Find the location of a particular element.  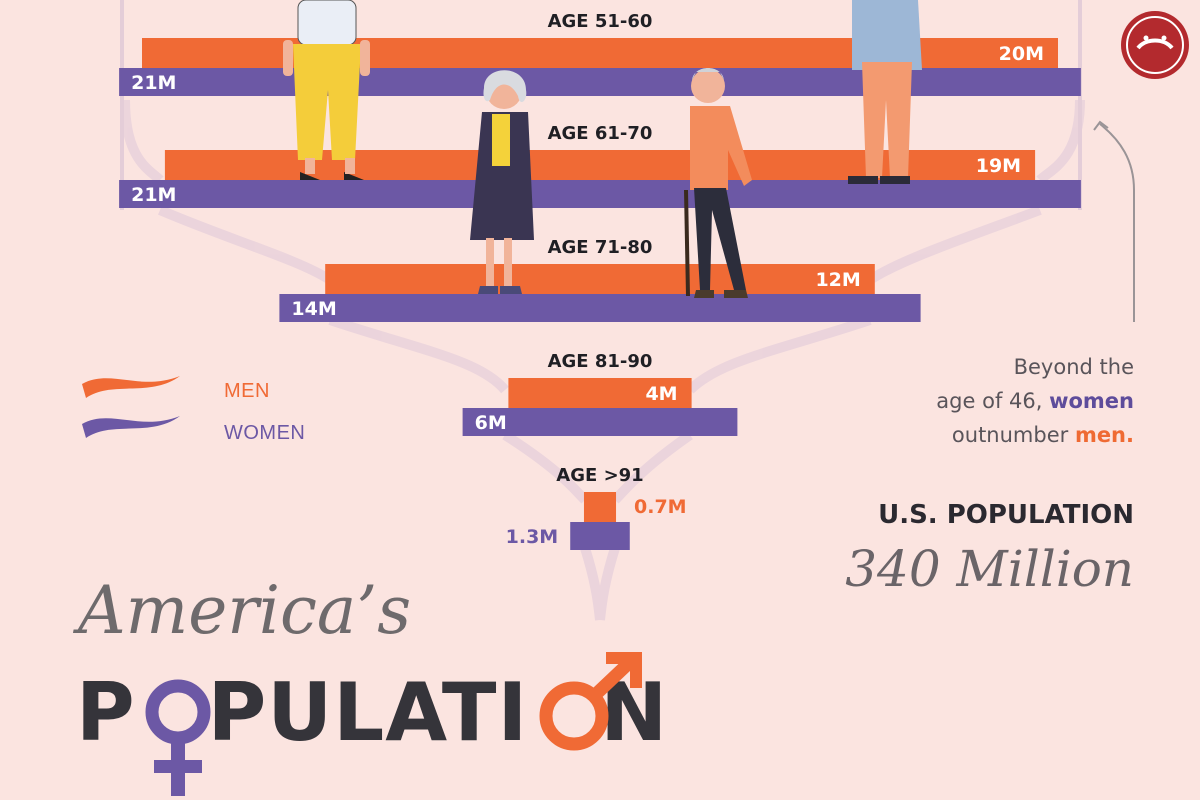

title-line-1: America’s is located at coordinates (245, 610).